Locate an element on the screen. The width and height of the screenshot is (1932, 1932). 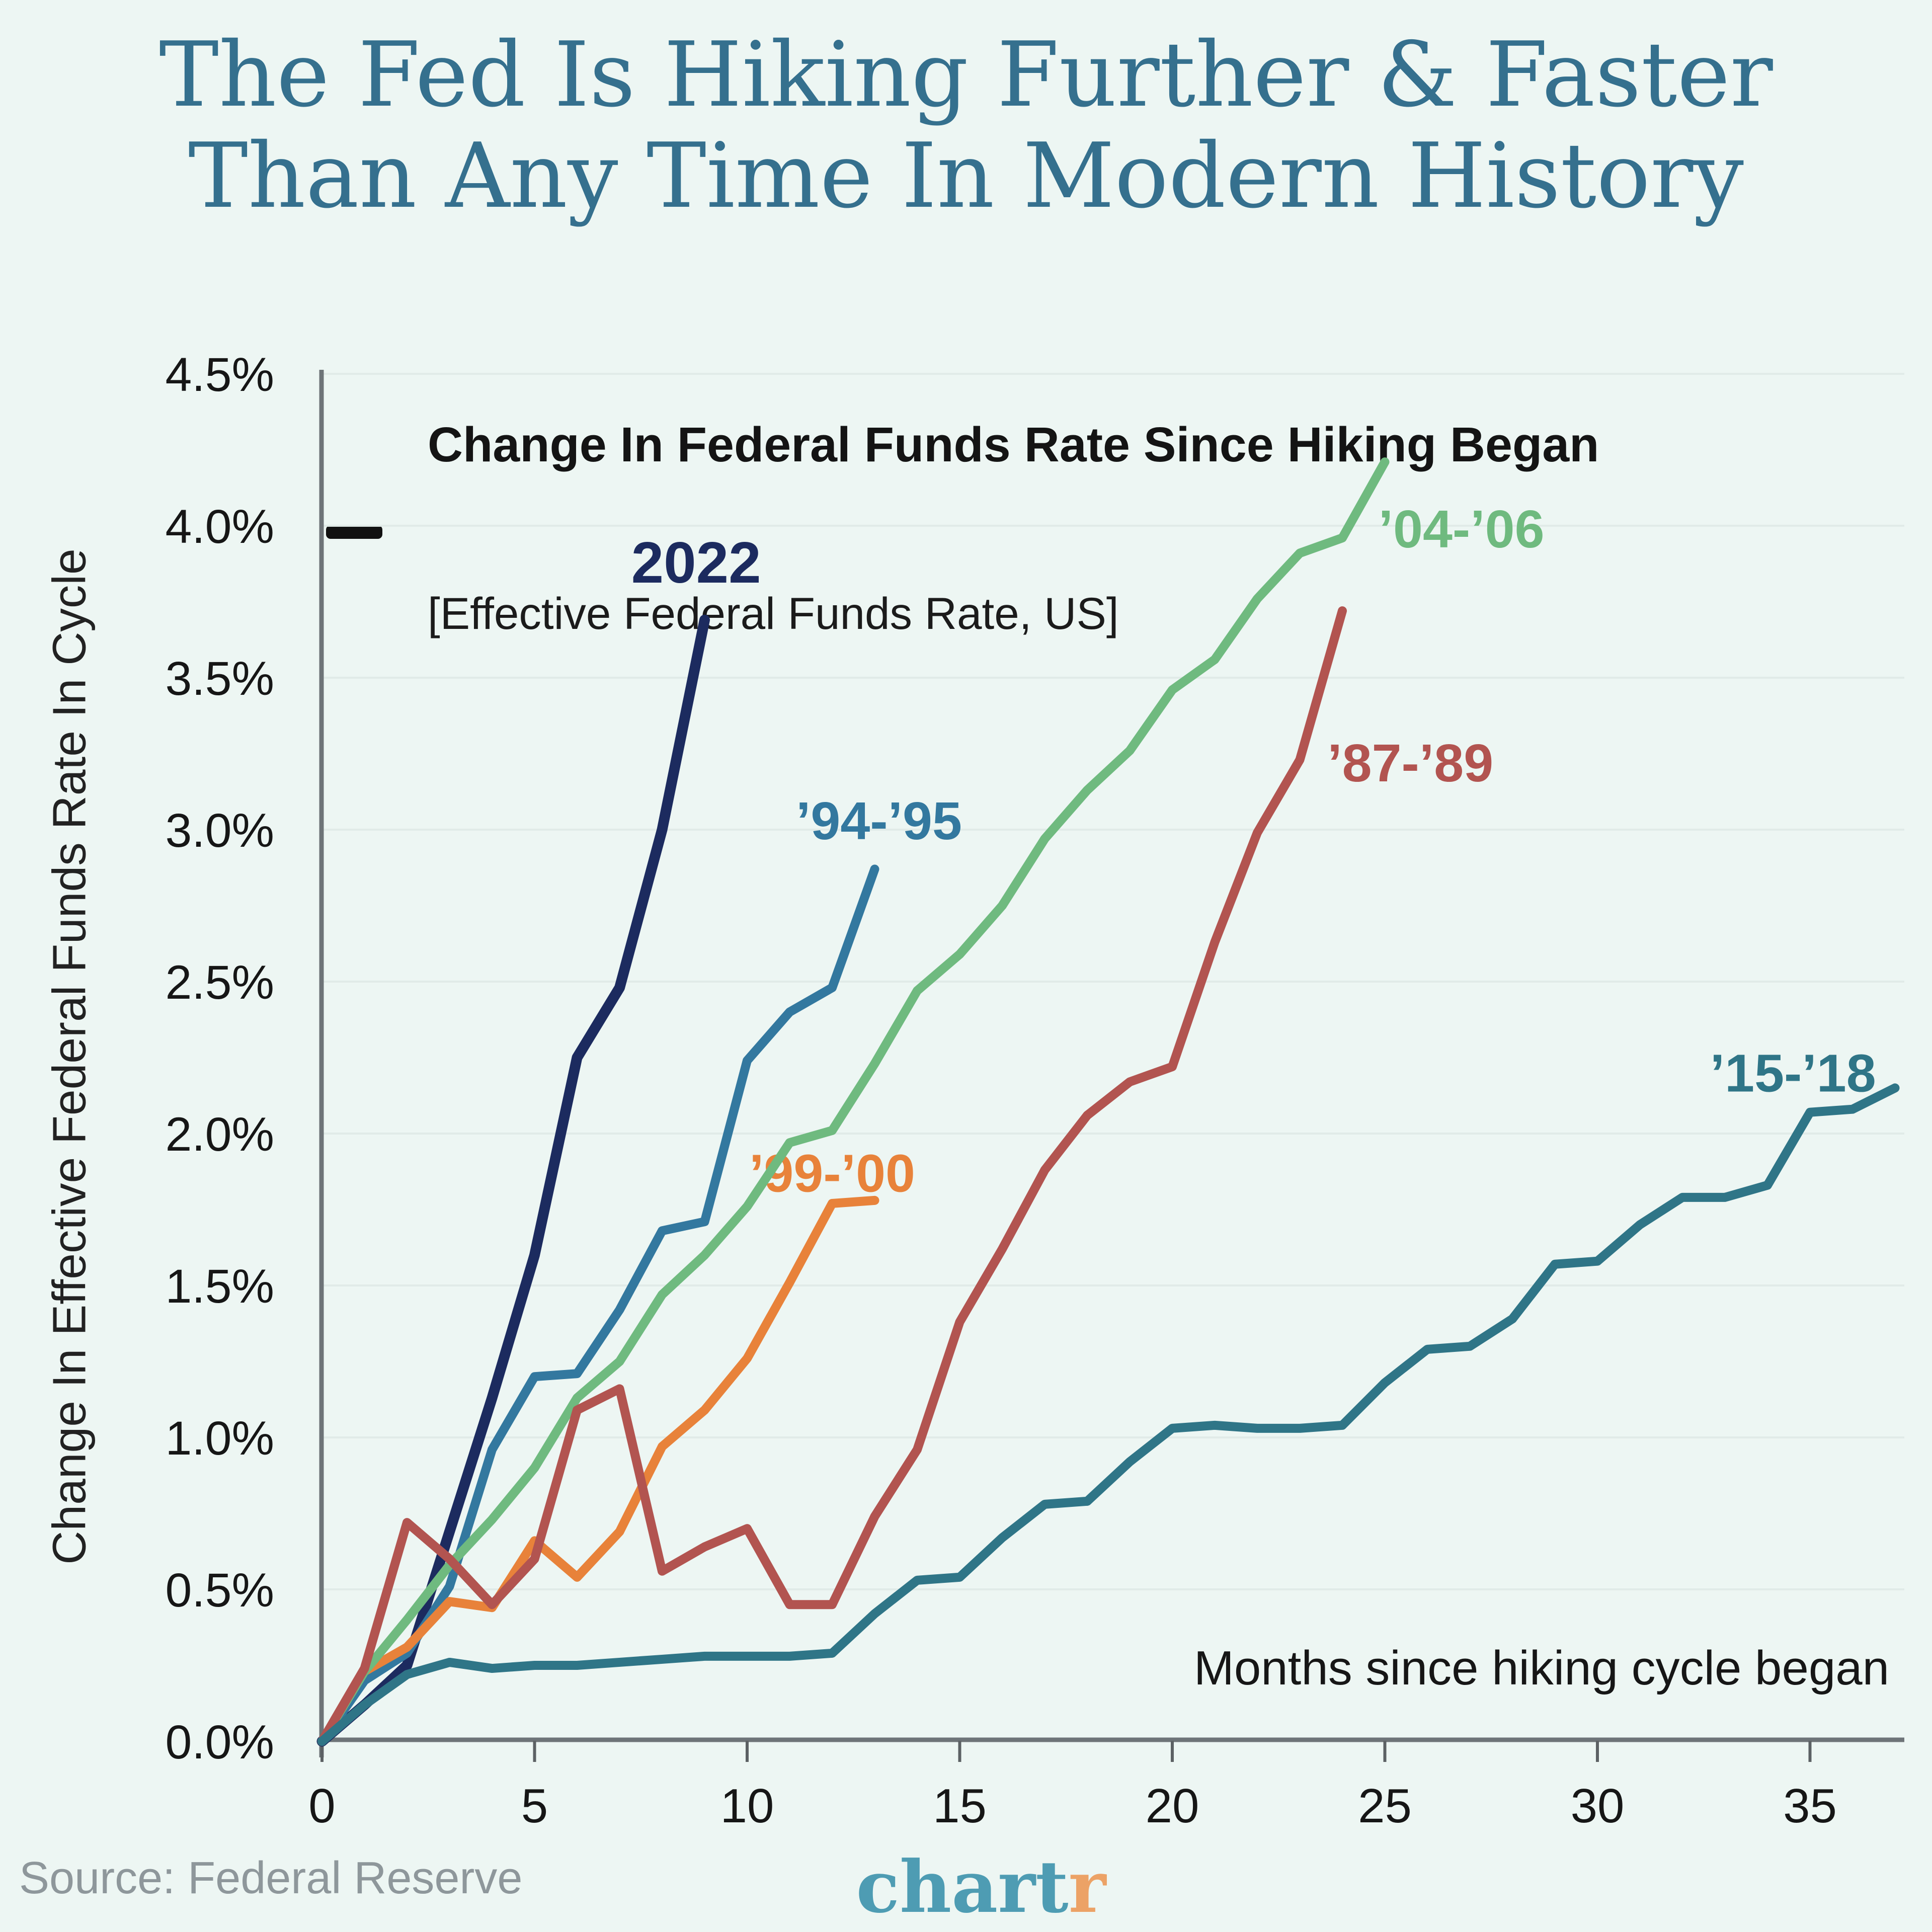
series-label-1518: ’15-’18 is located at coordinates (1793, 1073).